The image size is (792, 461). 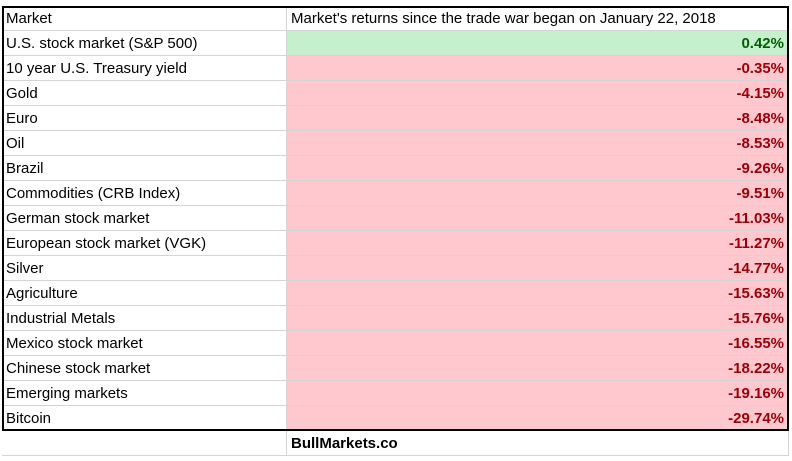 I want to click on market-cell: Brazil, so click(x=144, y=168).